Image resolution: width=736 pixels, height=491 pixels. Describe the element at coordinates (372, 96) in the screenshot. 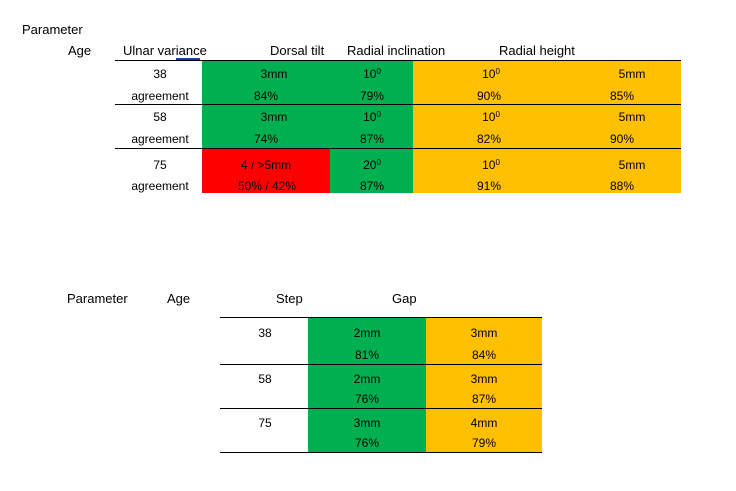

I see `dorsal-percent: 79%` at that location.